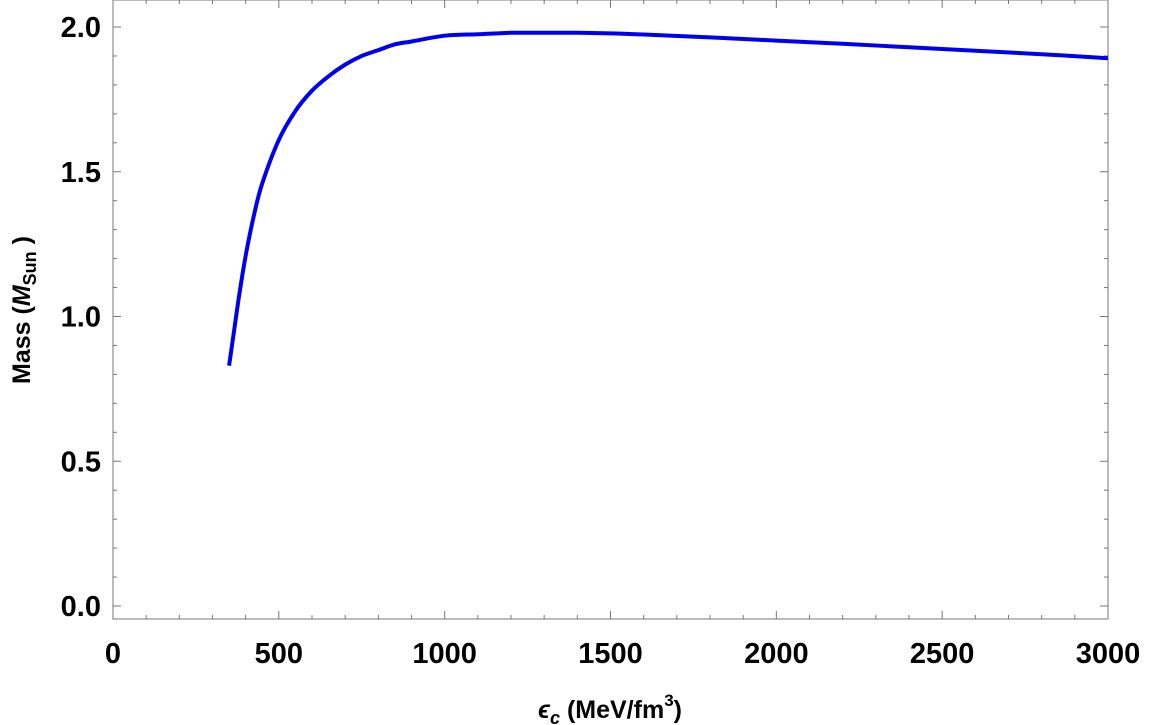 The image size is (1152, 725). What do you see at coordinates (24, 310) in the screenshot?
I see `y-axis-label: Mass (MSun )` at bounding box center [24, 310].